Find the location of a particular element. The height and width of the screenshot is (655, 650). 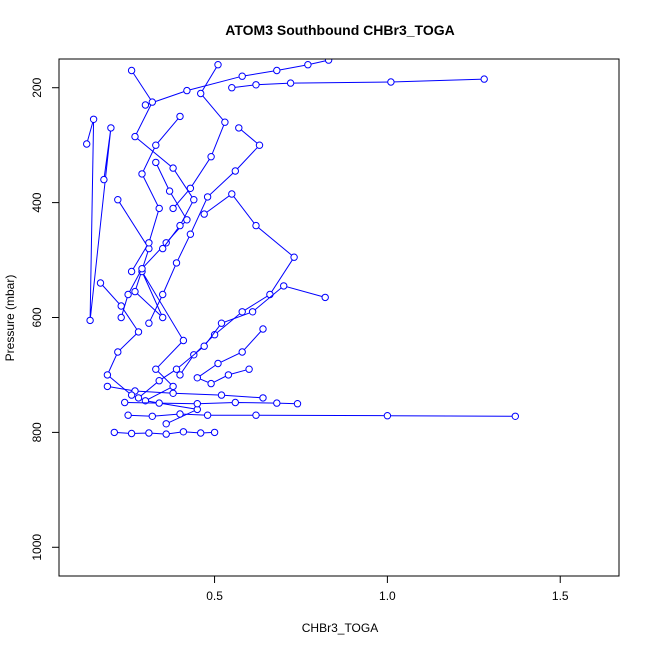

y-tick-label: 200 is located at coordinates (37, 87).